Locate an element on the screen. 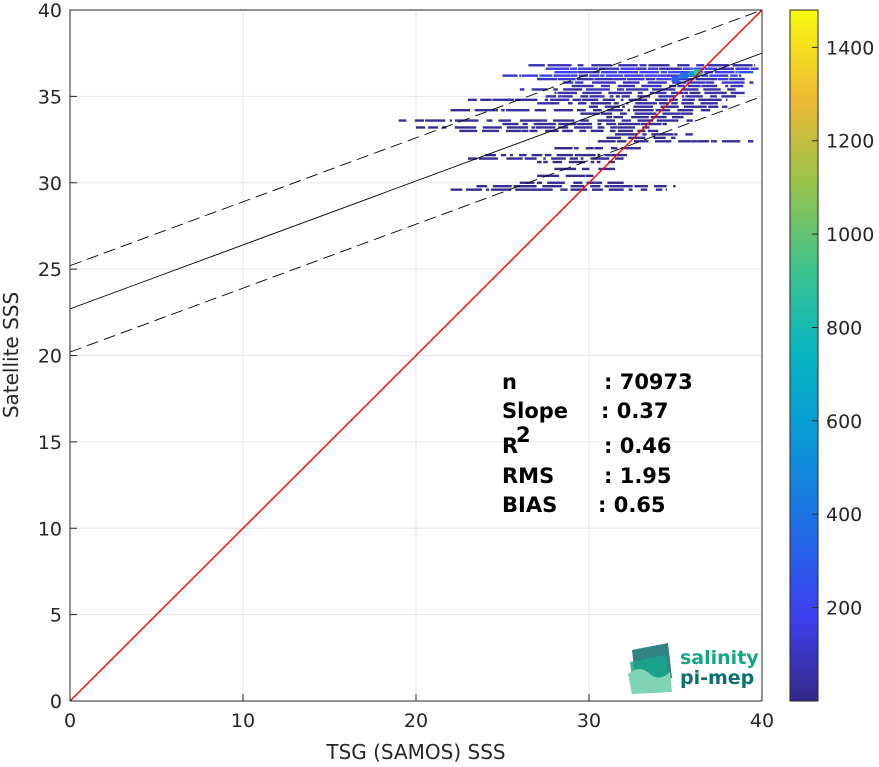 Image resolution: width=879 pixels, height=767 pixels. density-cloud is located at coordinates (578, 127).